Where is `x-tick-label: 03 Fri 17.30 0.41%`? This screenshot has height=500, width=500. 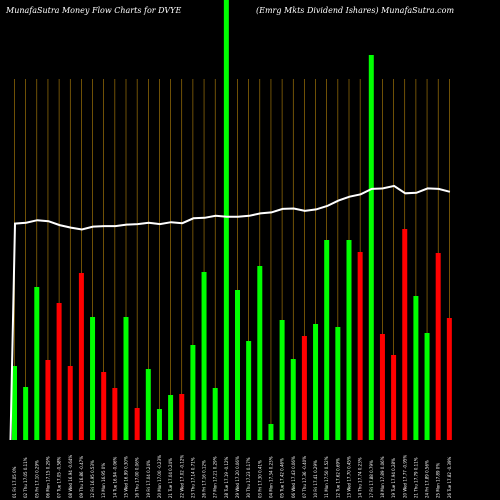
x-tick-label: 03 Fri 17.30 0.41% is located at coordinates (259, 479).